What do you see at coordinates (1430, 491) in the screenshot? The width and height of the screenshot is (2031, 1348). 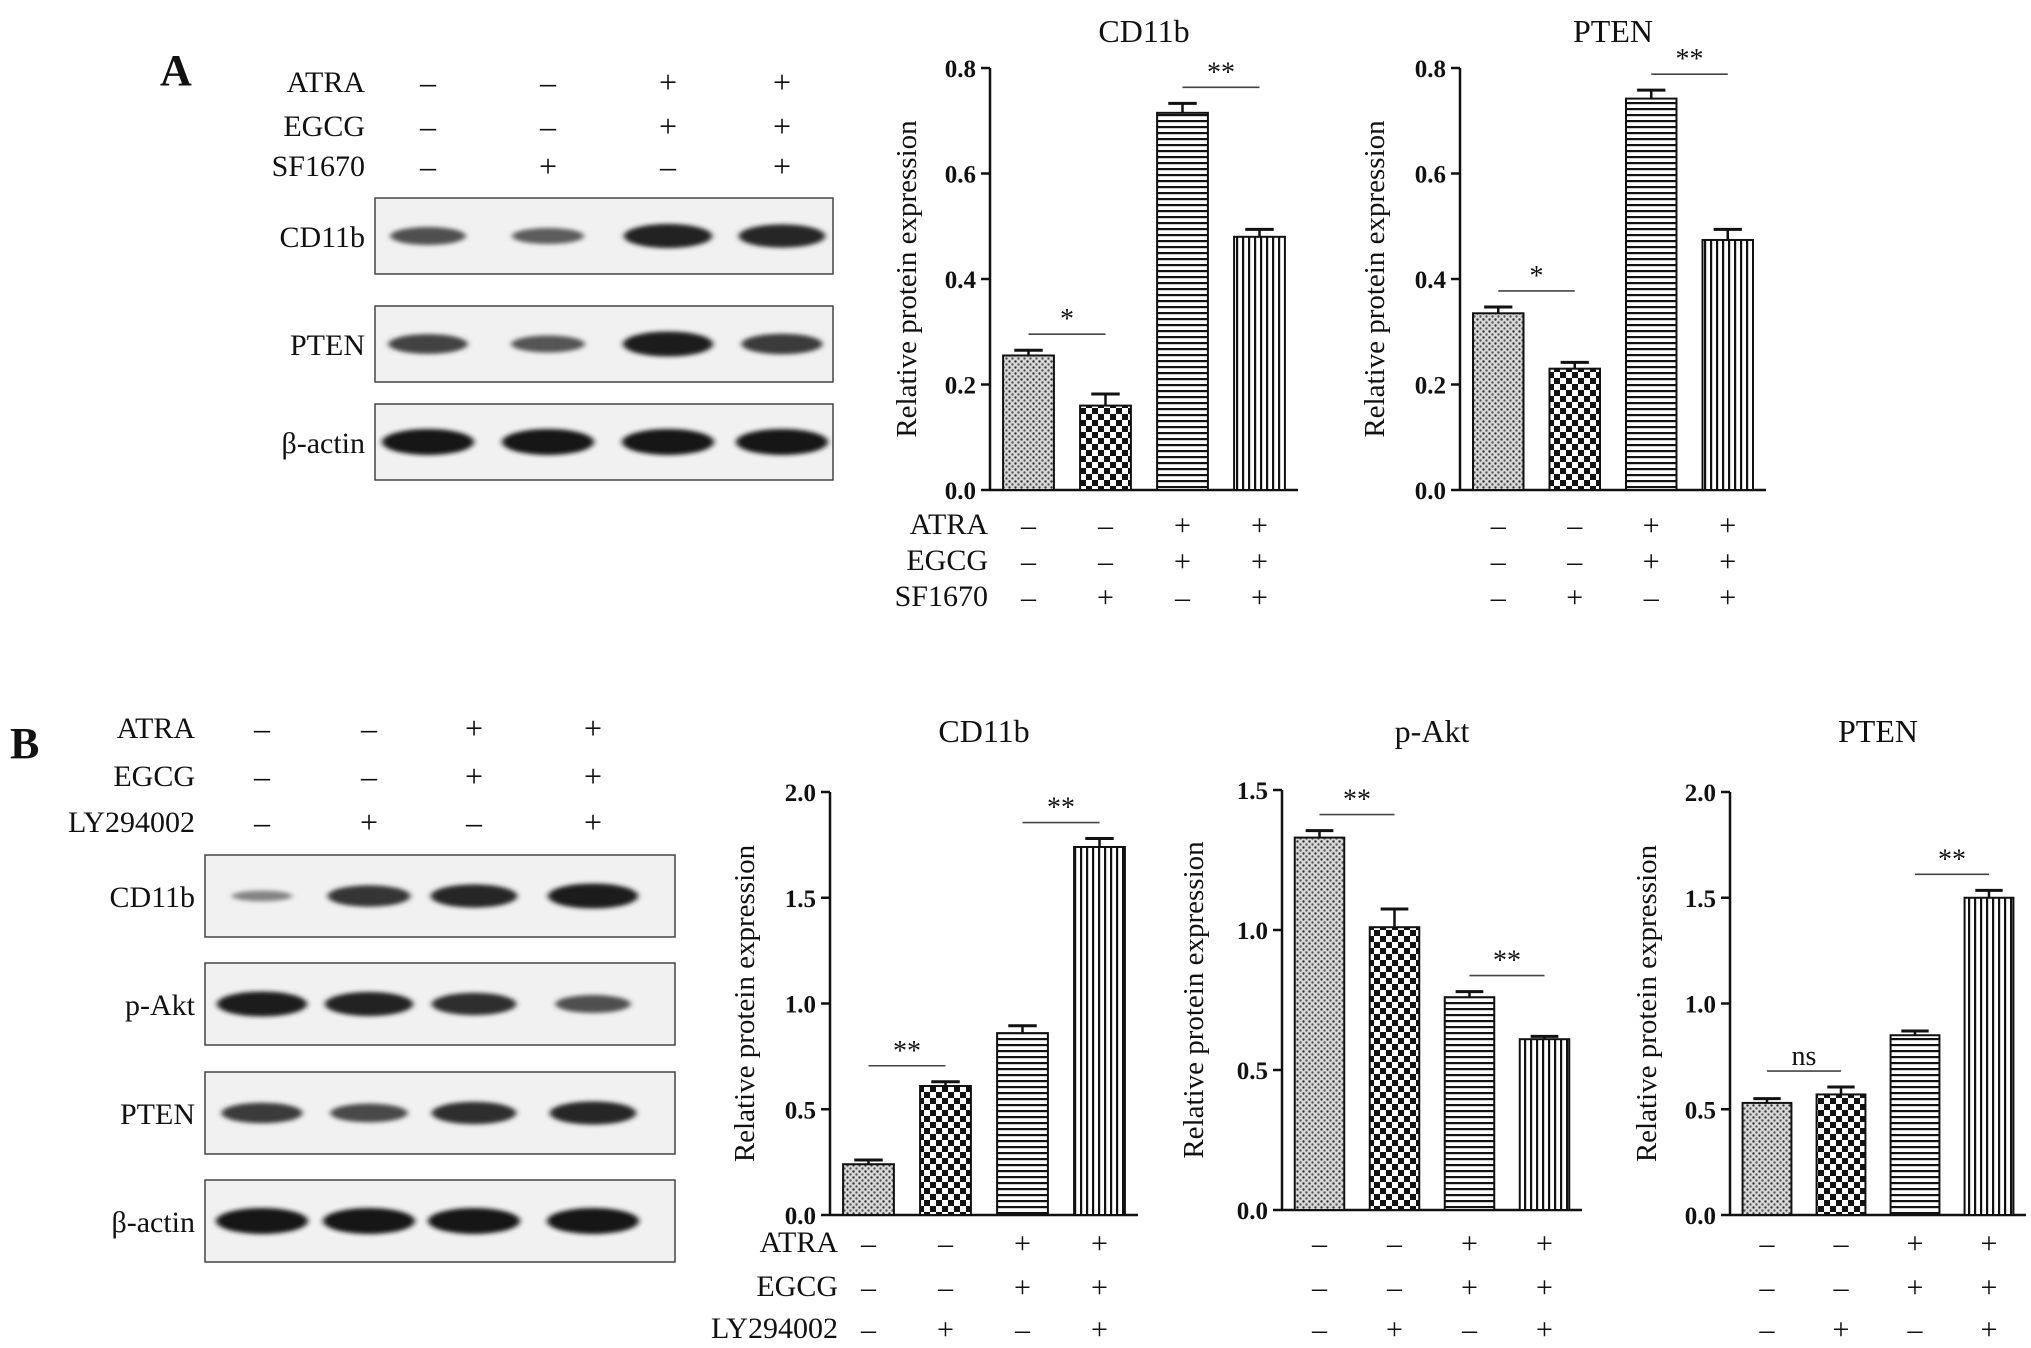 I see `y-tick-label: 0.0` at bounding box center [1430, 491].